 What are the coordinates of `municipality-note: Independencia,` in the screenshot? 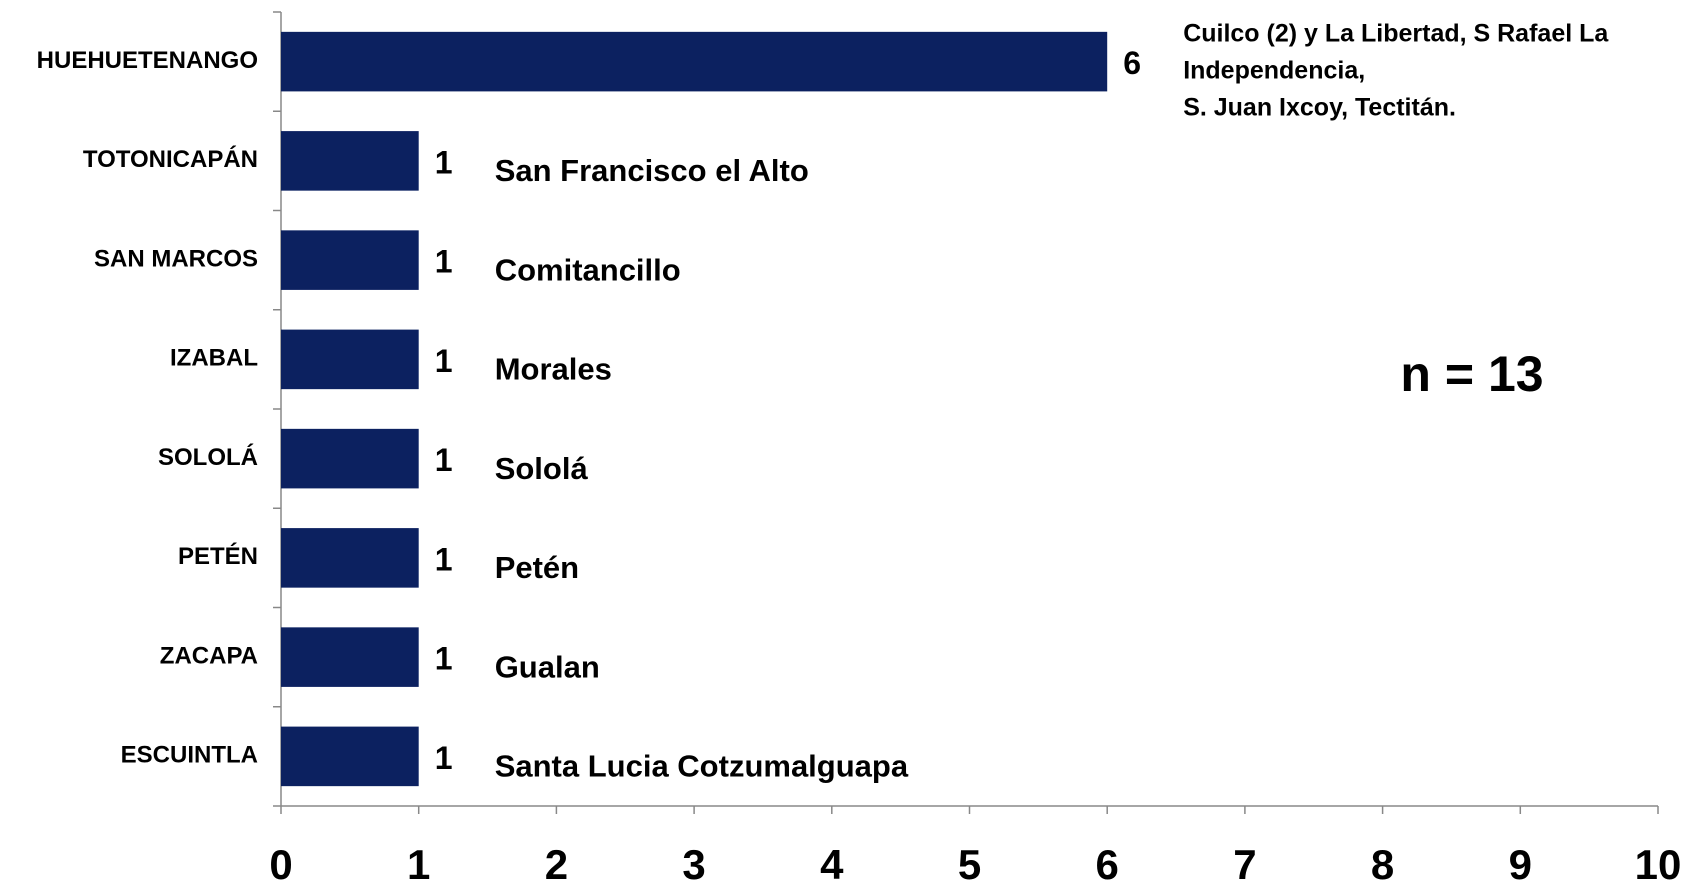 It's located at (1274, 70).